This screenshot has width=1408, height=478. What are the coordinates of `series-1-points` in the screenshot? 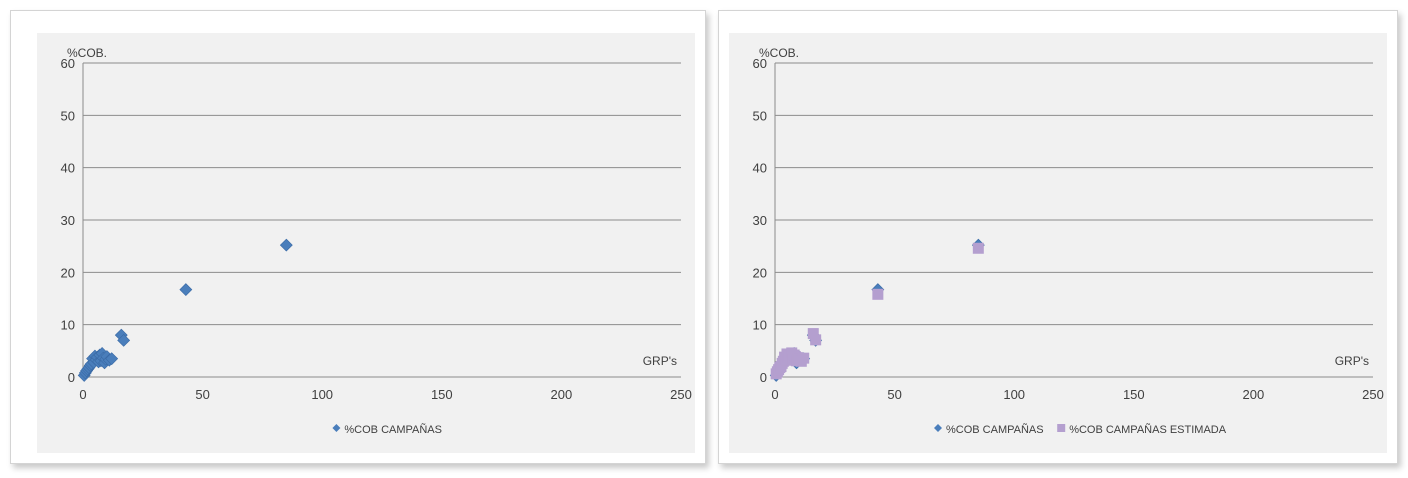 It's located at (185, 310).